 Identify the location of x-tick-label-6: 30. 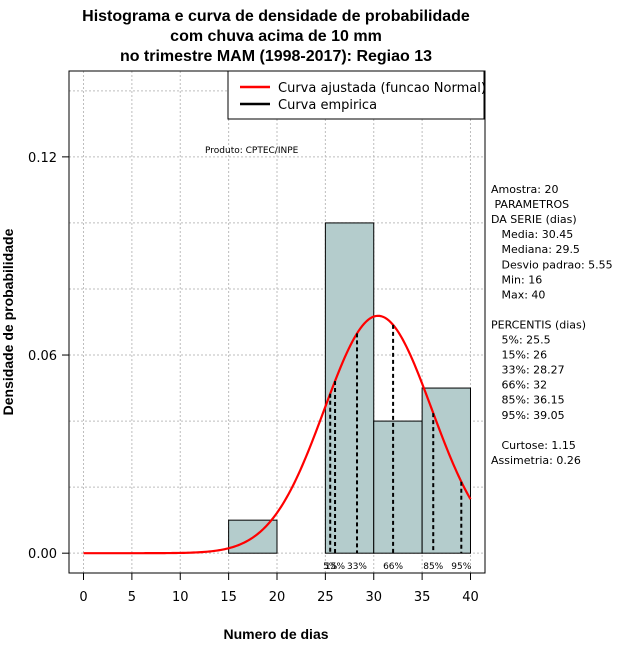
(373, 597).